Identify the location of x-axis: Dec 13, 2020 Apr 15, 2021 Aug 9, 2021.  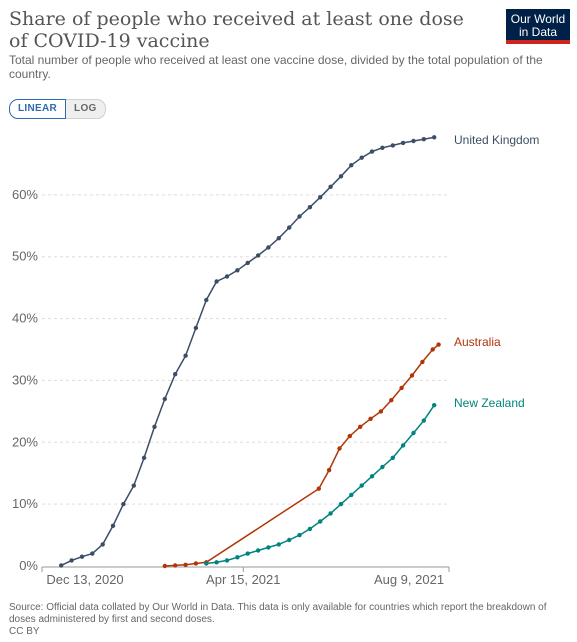
(245, 576).